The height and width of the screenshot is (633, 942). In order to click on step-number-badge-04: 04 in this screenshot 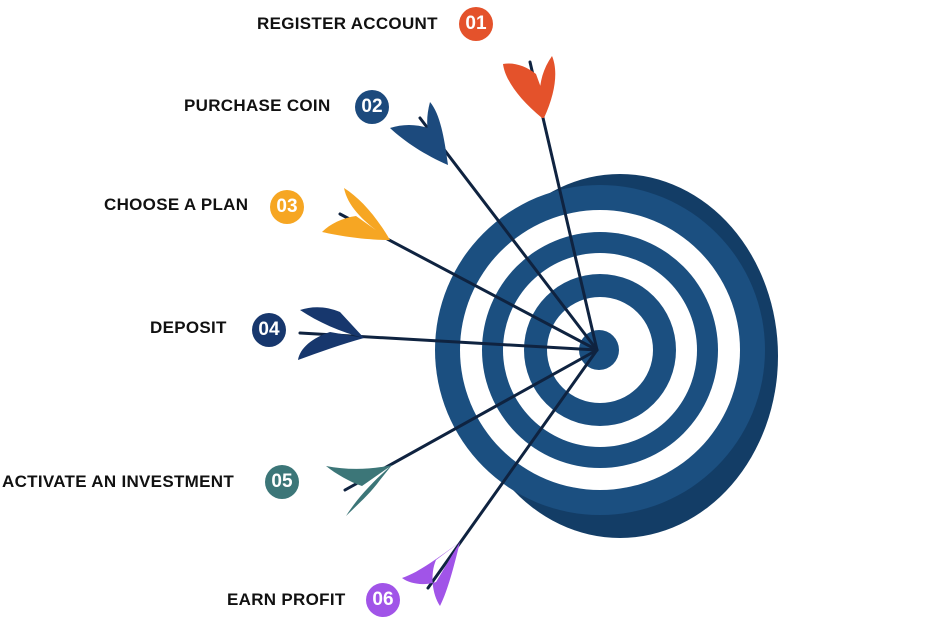, I will do `click(269, 330)`.